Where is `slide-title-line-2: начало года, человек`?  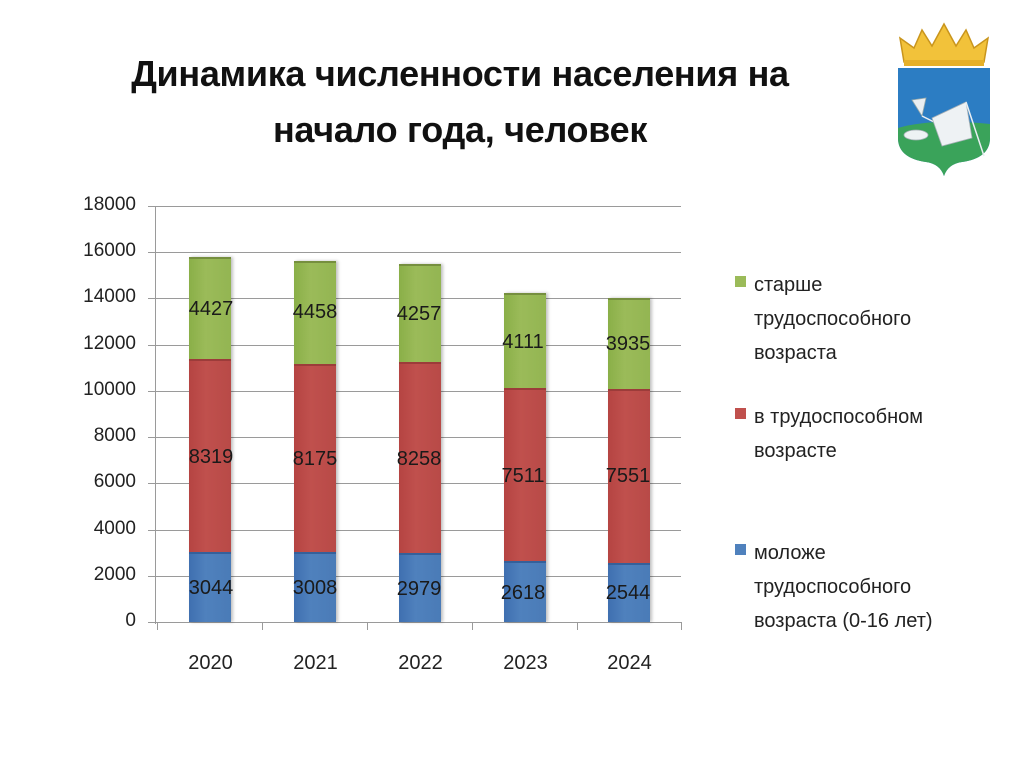 slide-title-line-2: начало года, человек is located at coordinates (460, 129).